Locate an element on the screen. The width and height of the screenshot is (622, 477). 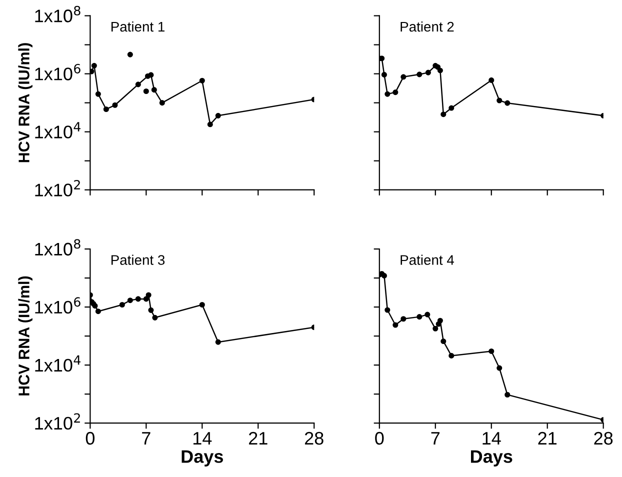
annotation: Patient 3 is located at coordinates (138, 259).